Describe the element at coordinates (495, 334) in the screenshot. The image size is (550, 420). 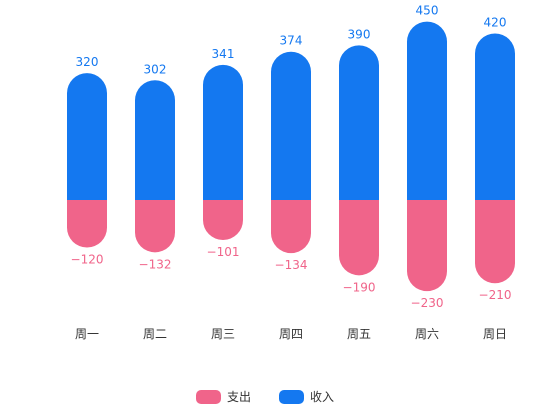
I see `x-tick-label: 周日` at that location.